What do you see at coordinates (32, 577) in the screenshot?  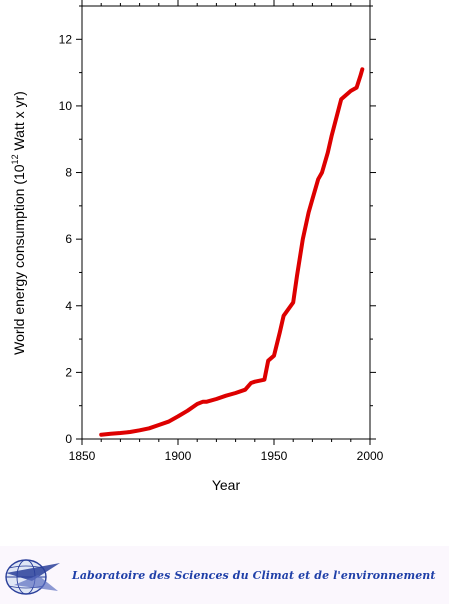 I see `globe-logo-icon` at bounding box center [32, 577].